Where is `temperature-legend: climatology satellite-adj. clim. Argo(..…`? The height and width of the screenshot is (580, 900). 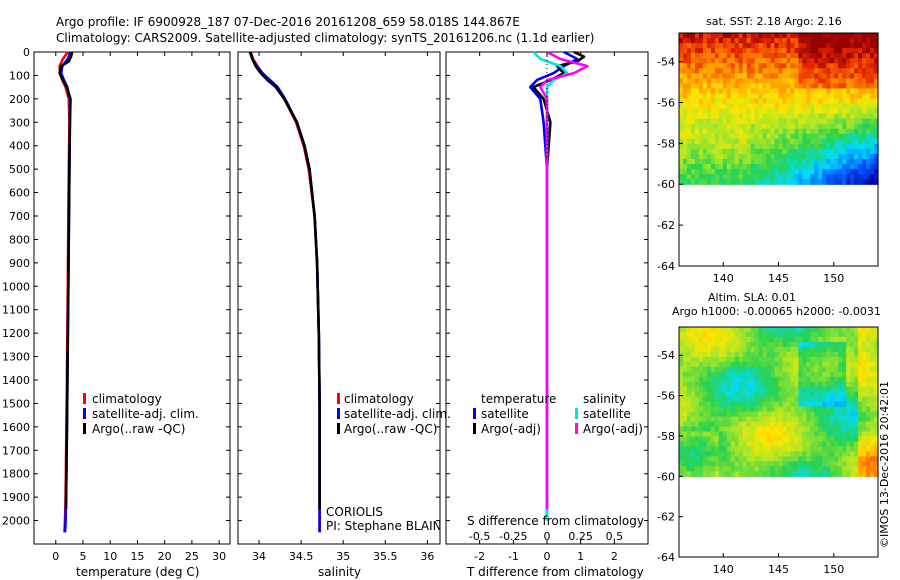
temperature-legend: climatology satellite-adj. clim. Argo(..… is located at coordinates (141, 414).